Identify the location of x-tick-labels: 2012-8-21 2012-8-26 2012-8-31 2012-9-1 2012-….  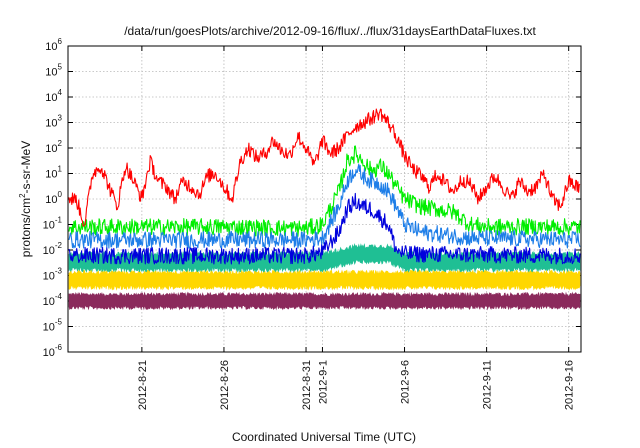
(356, 385).